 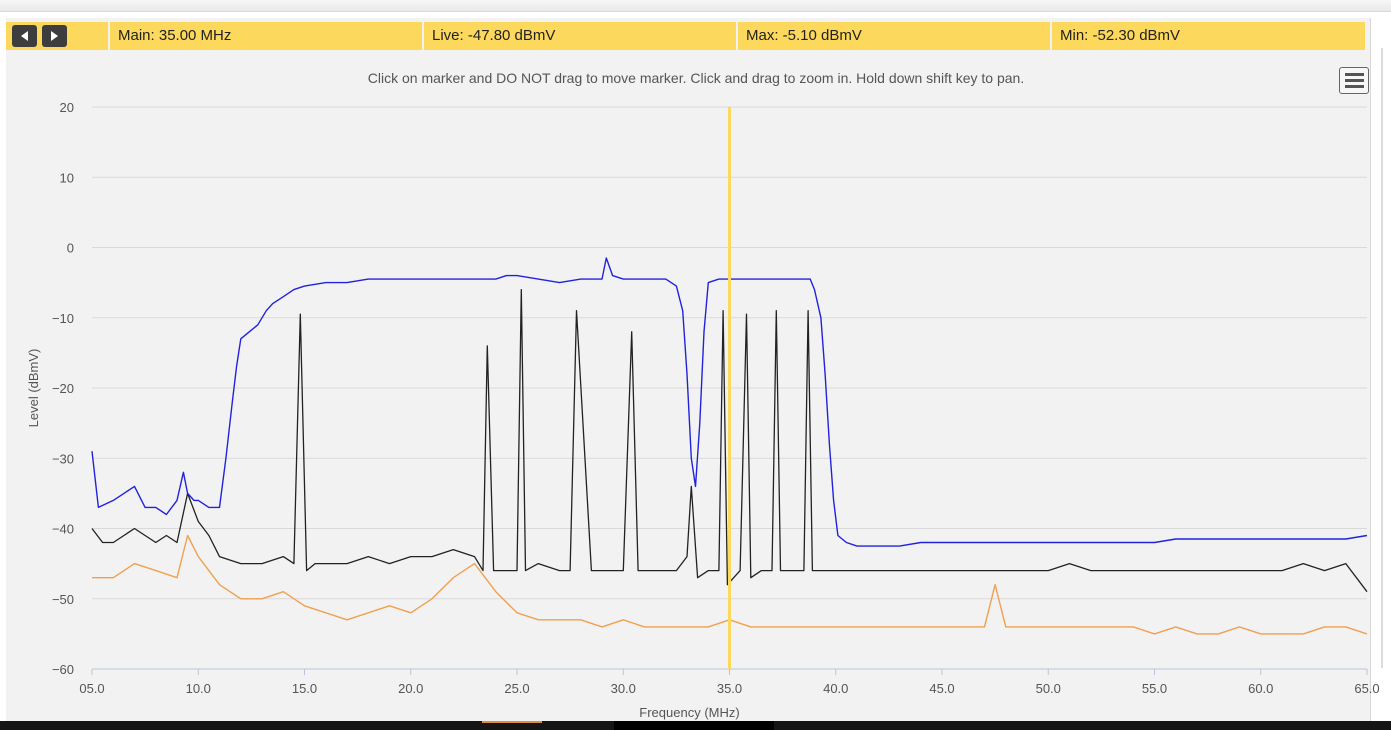 I want to click on x-tick-label: 45.0, so click(x=941, y=688).